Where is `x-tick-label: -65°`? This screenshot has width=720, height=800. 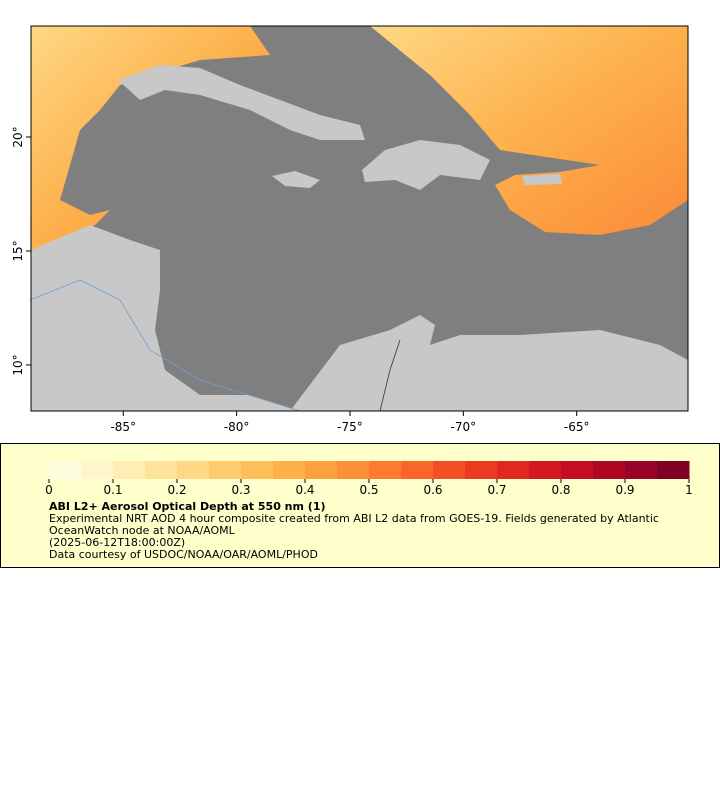 x-tick-label: -65° is located at coordinates (577, 427).